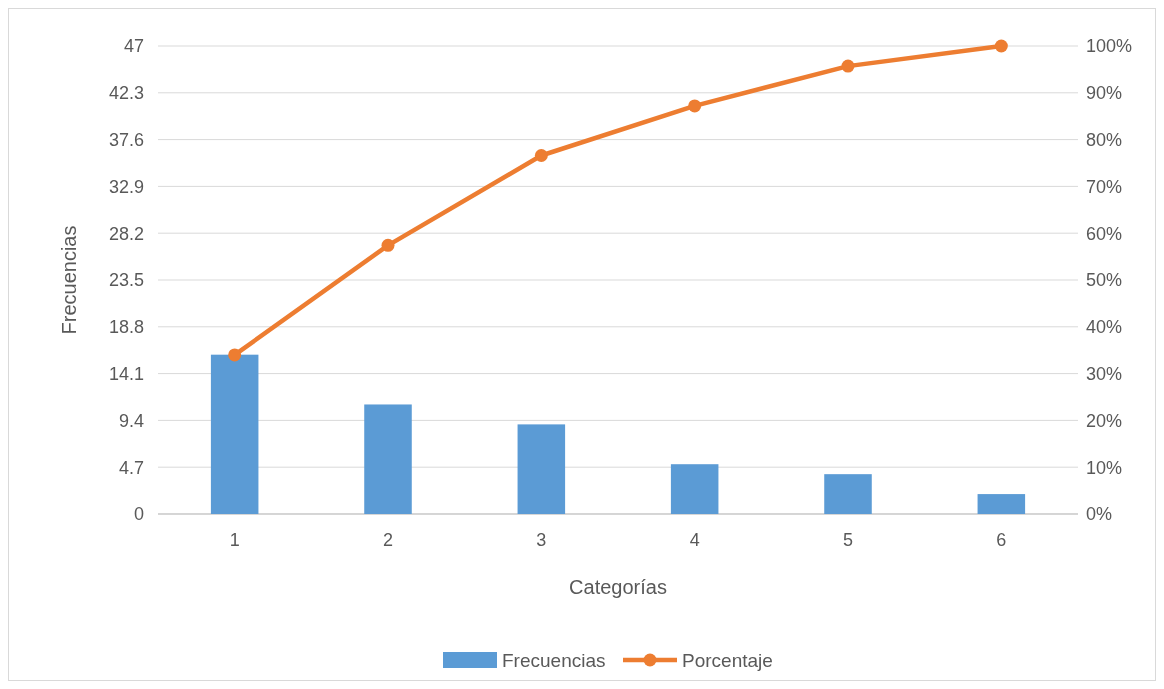 This screenshot has width=1164, height=689. I want to click on y2-tick-label: 10%, so click(1104, 467).